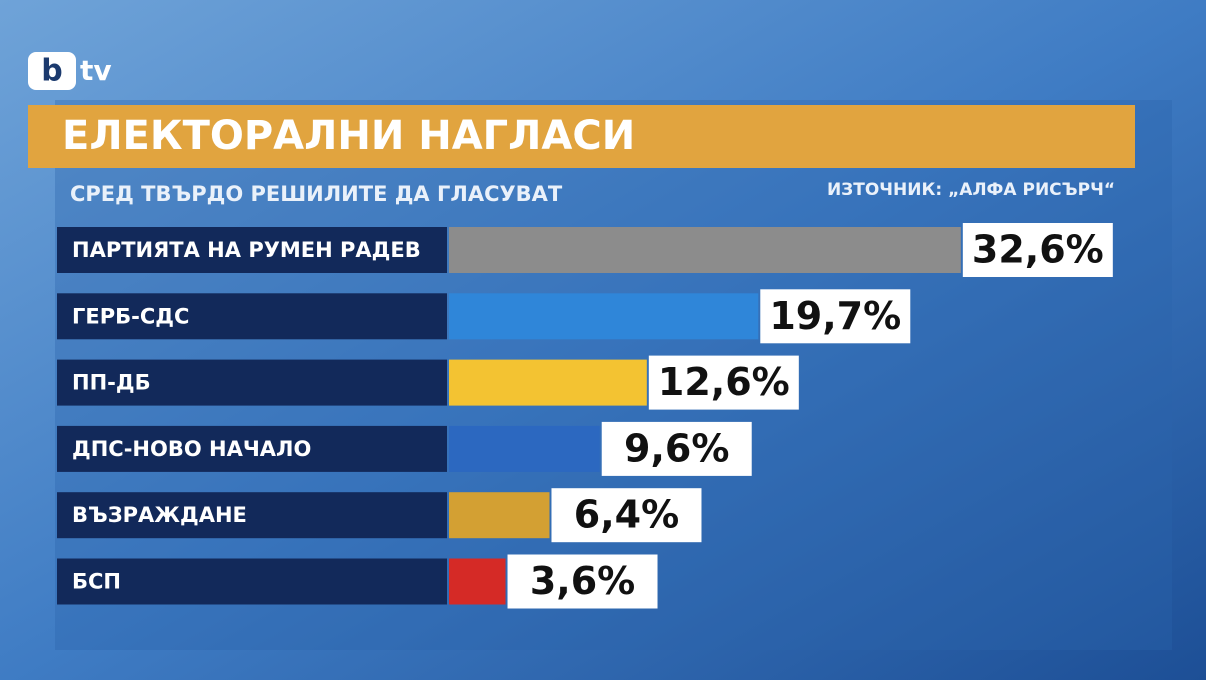 The image size is (1206, 684). What do you see at coordinates (246, 250) in the screenshot?
I see `category-label: ПАРТИЯТА НА РУМЕН РАДЕВ` at bounding box center [246, 250].